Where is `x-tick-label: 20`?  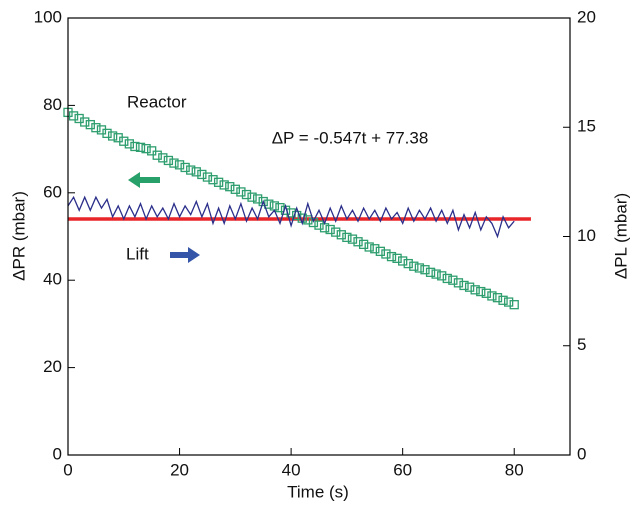
x-tick-label: 20 is located at coordinates (179, 469).